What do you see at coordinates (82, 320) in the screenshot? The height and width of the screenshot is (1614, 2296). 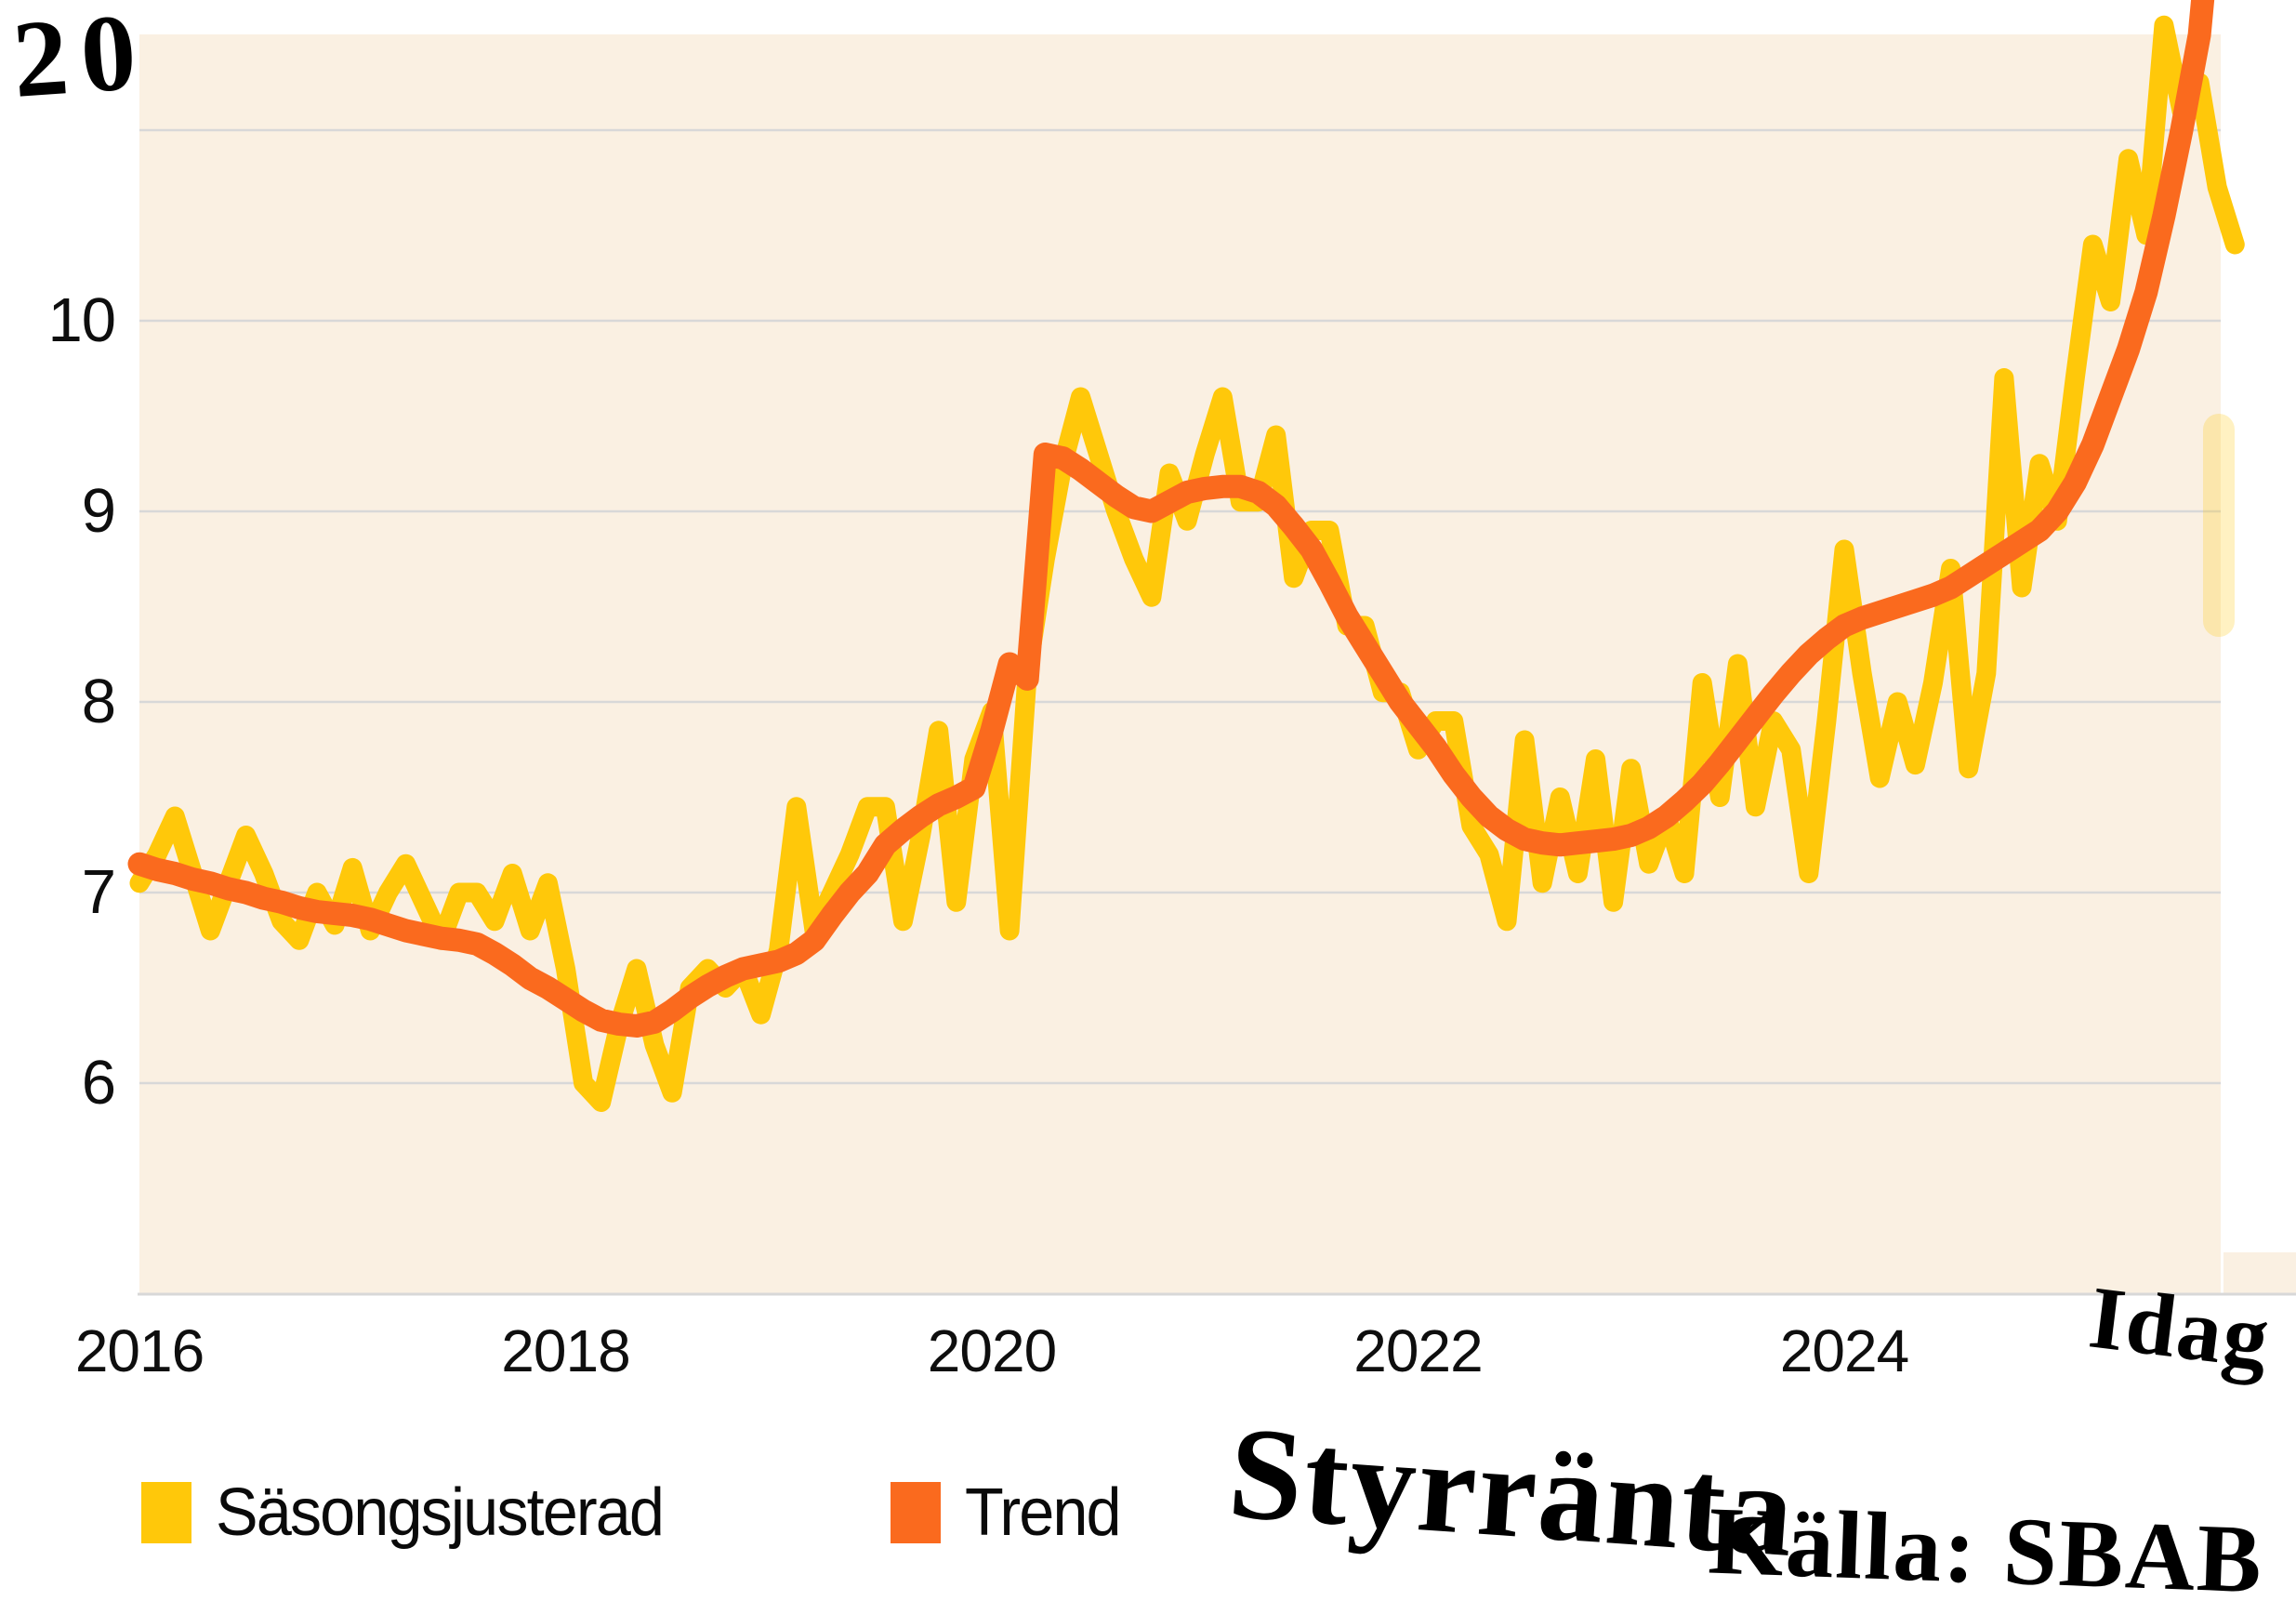 I see `y-tick-label-10: 10` at bounding box center [82, 320].